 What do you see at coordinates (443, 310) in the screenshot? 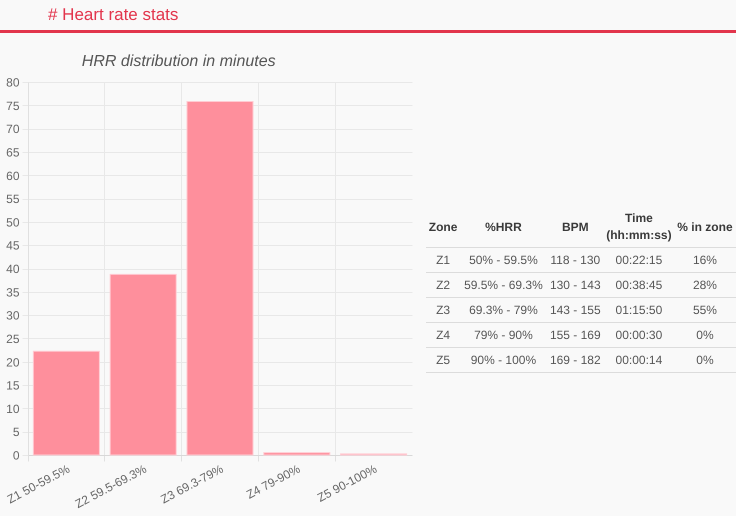
I see `text: Z3` at bounding box center [443, 310].